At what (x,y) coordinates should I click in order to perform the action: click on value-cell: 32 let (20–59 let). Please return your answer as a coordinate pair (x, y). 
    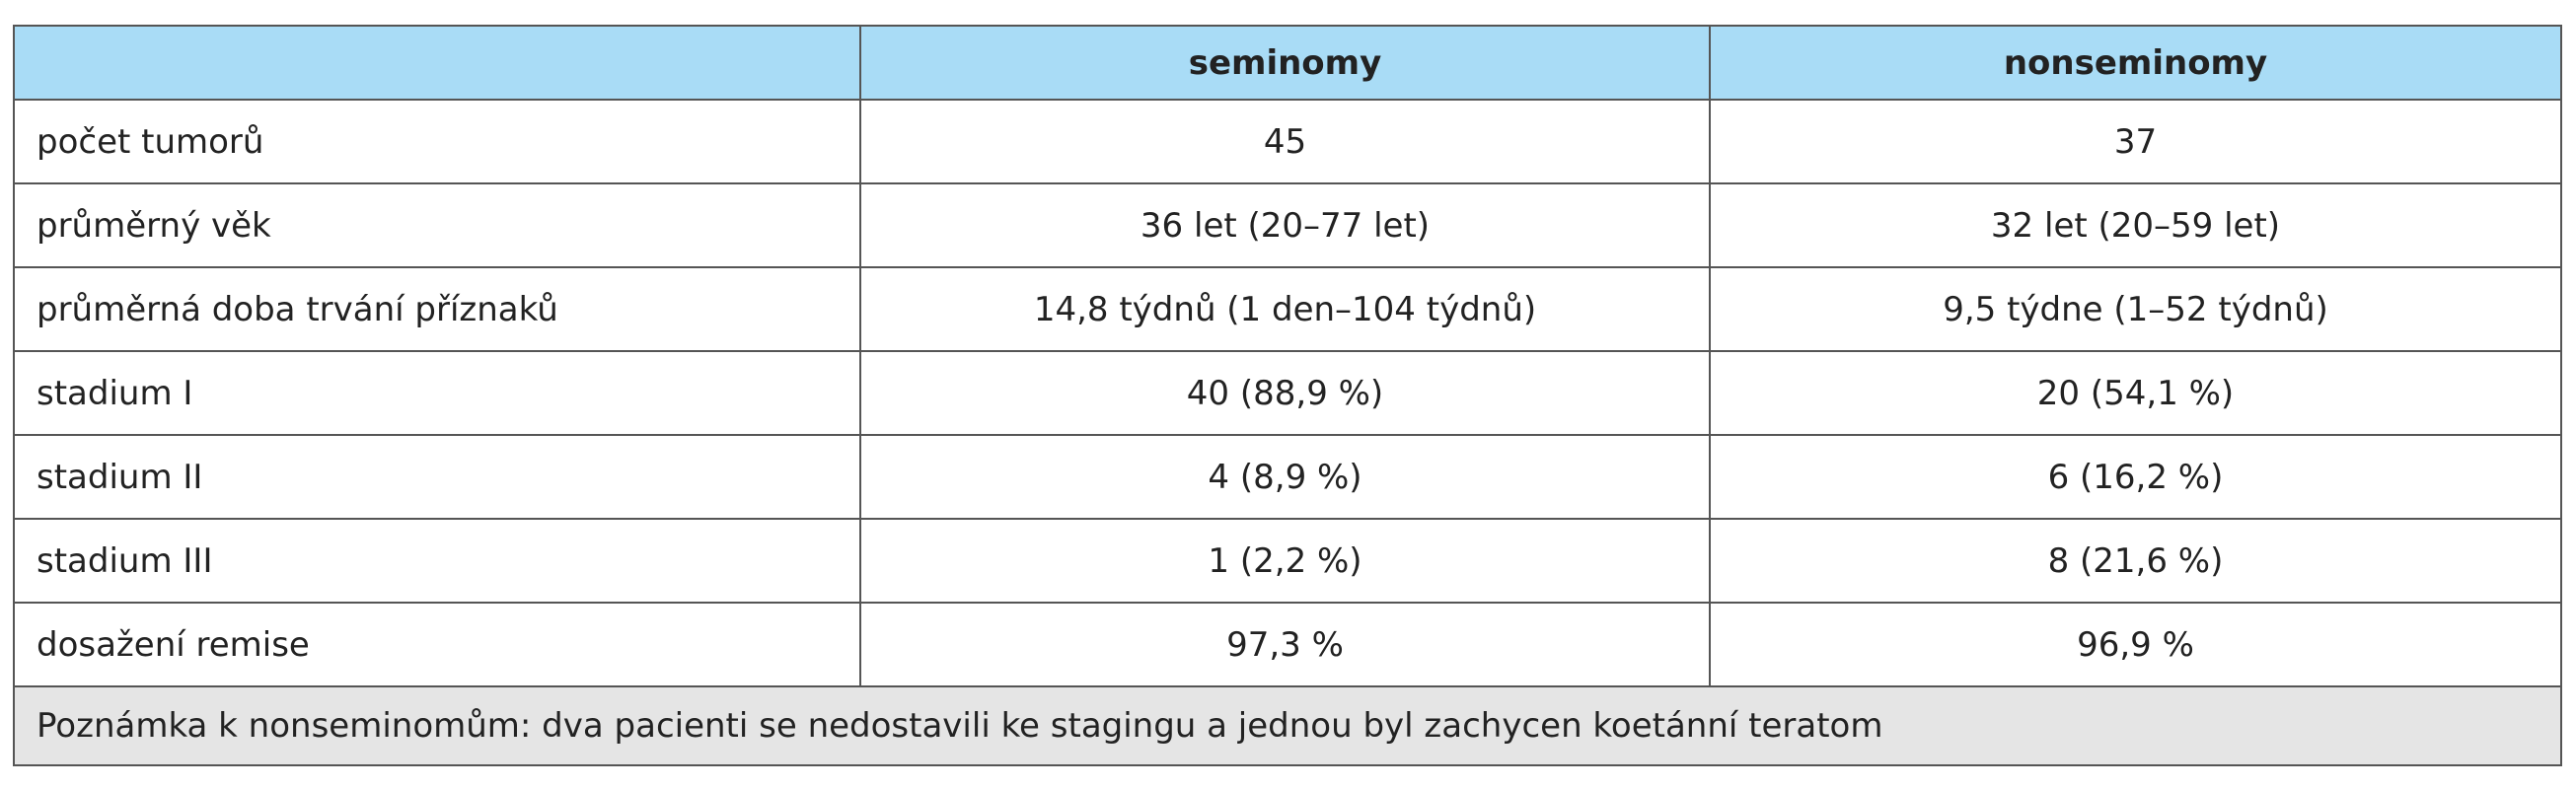
    Looking at the image, I should click on (2135, 225).